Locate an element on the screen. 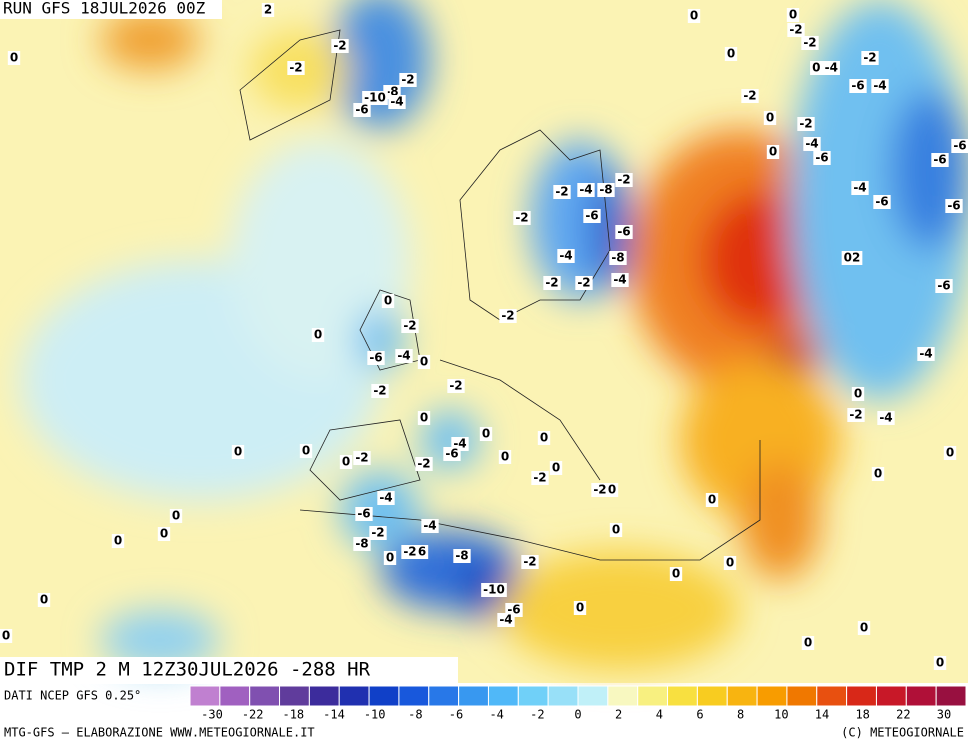  contour-label: 2 is located at coordinates (268, 10).